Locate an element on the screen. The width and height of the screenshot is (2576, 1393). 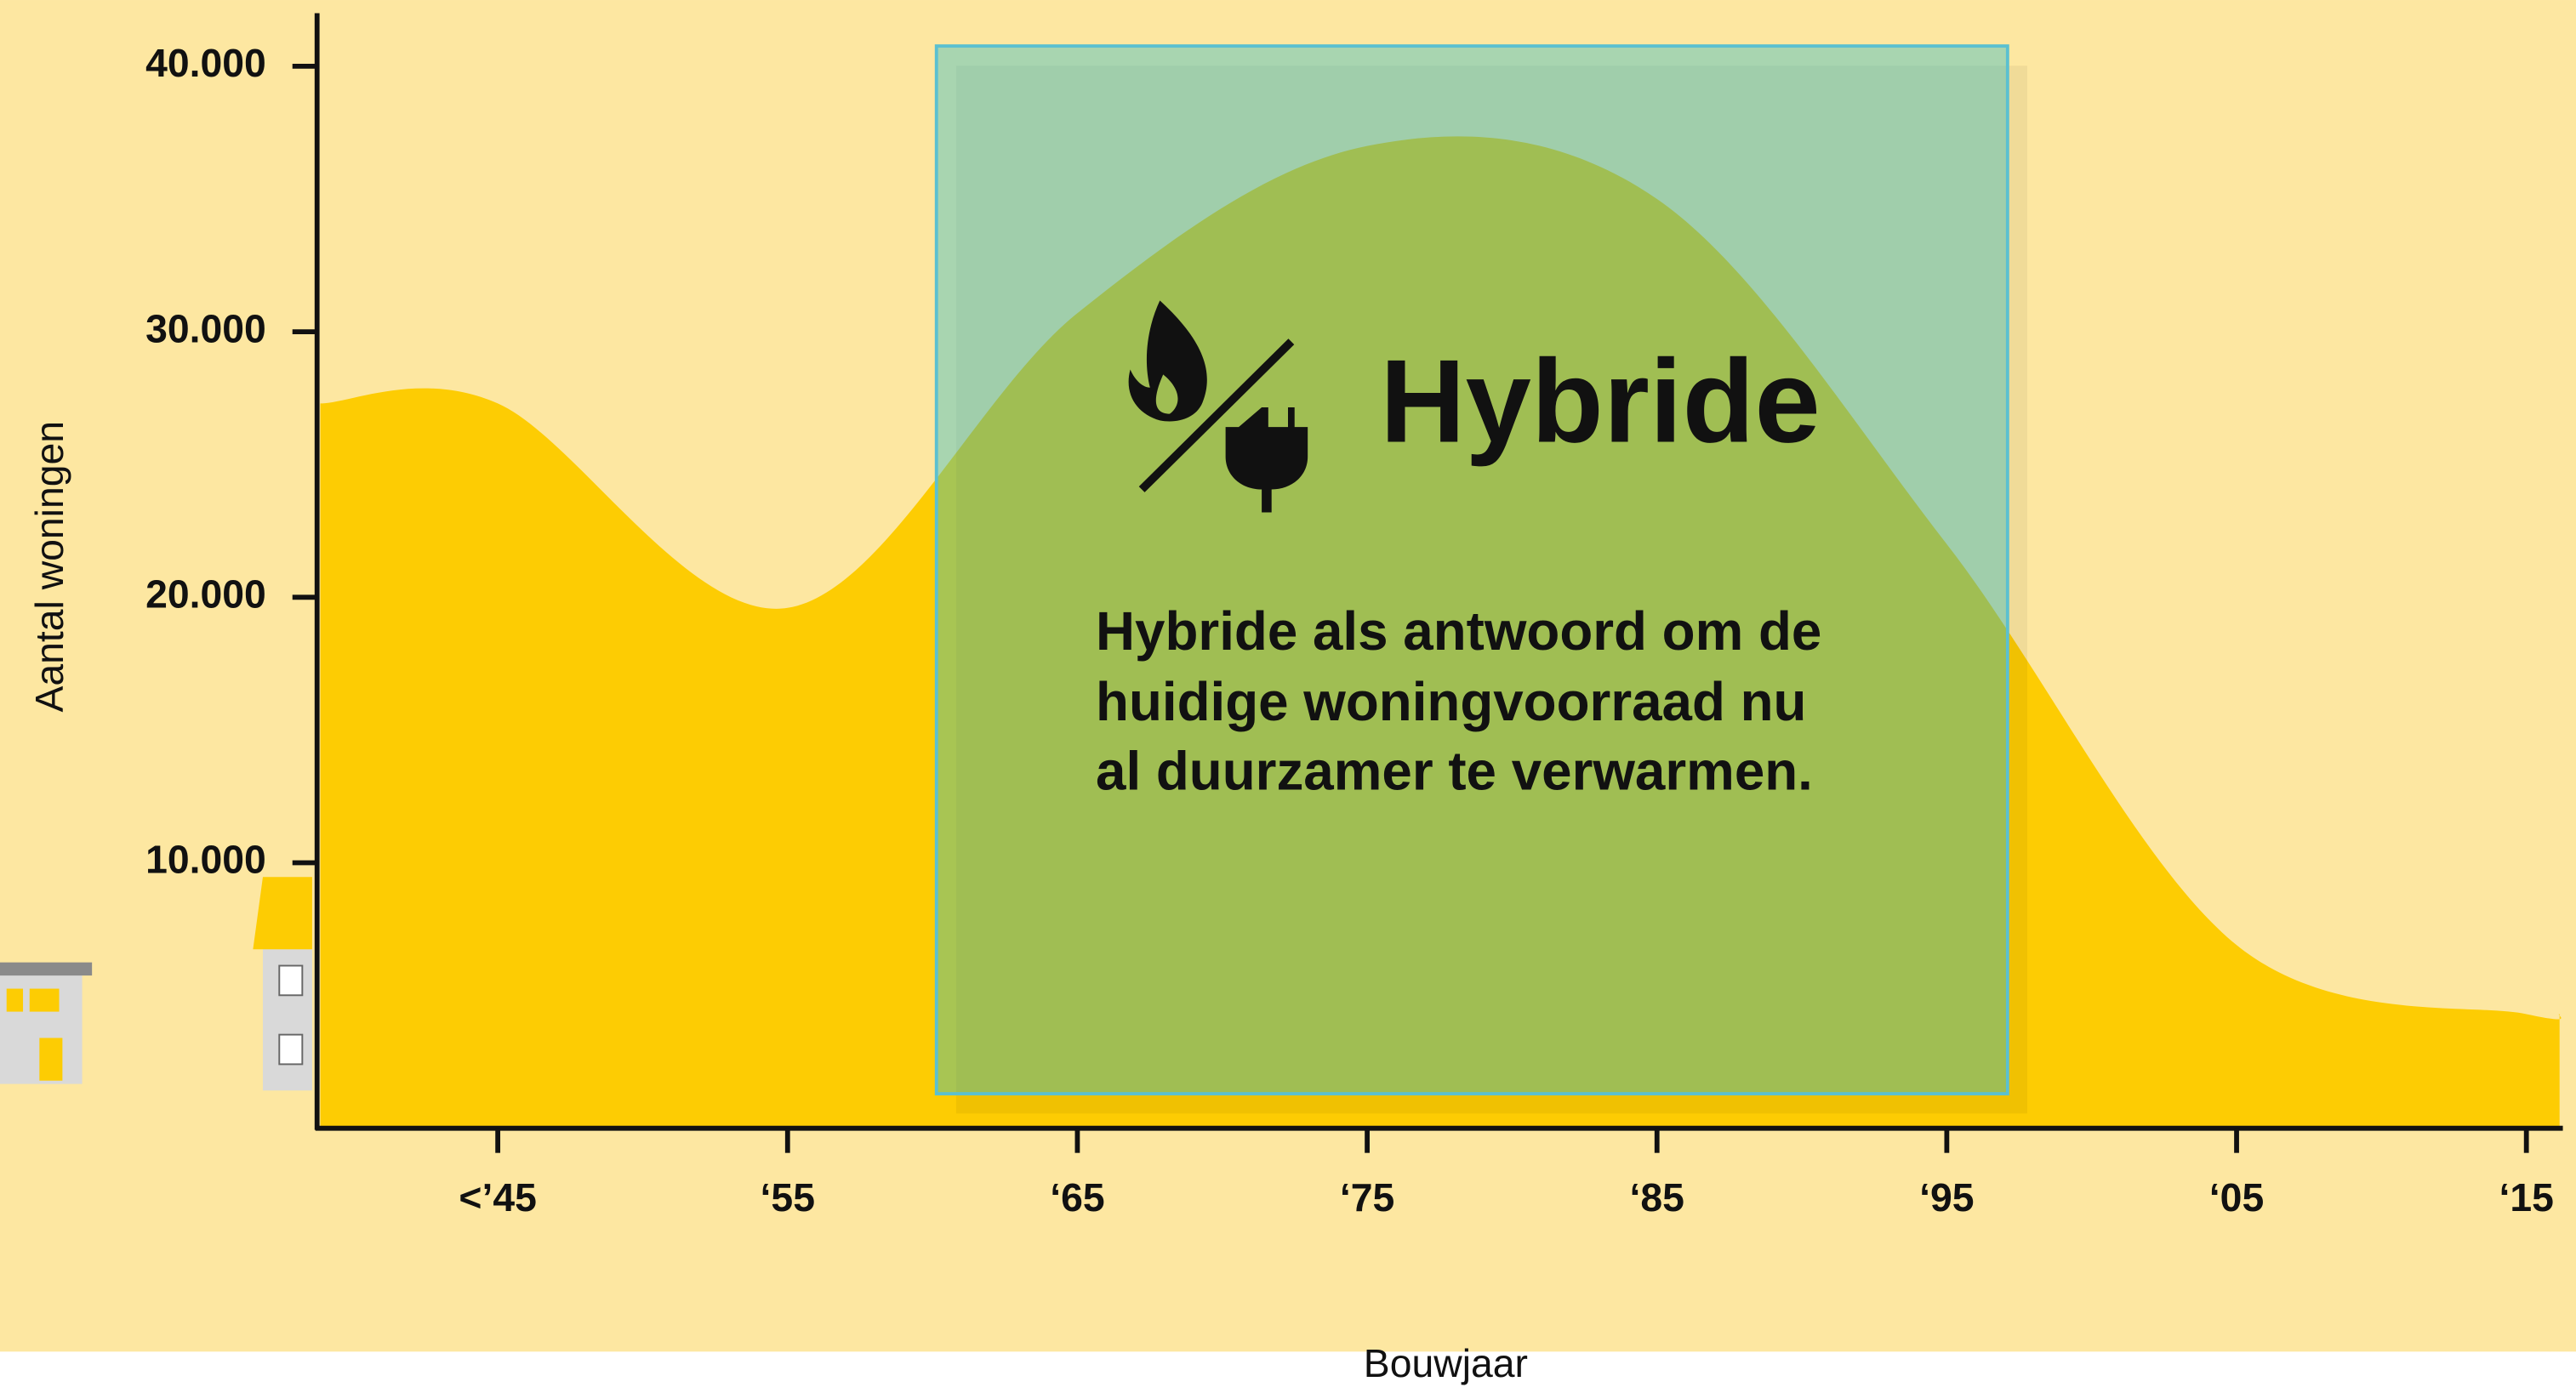
annotation-text: al duurzamer te verwarmen. is located at coordinates (1455, 770).